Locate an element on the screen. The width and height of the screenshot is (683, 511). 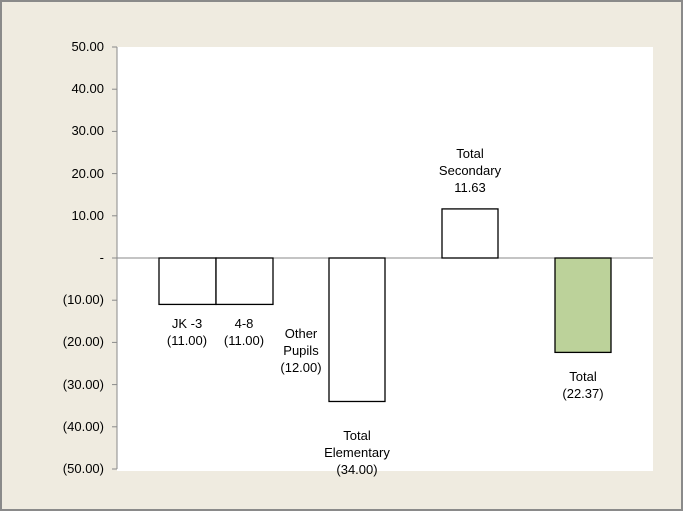
bar-category-text: Other is located at coordinates (301, 333).